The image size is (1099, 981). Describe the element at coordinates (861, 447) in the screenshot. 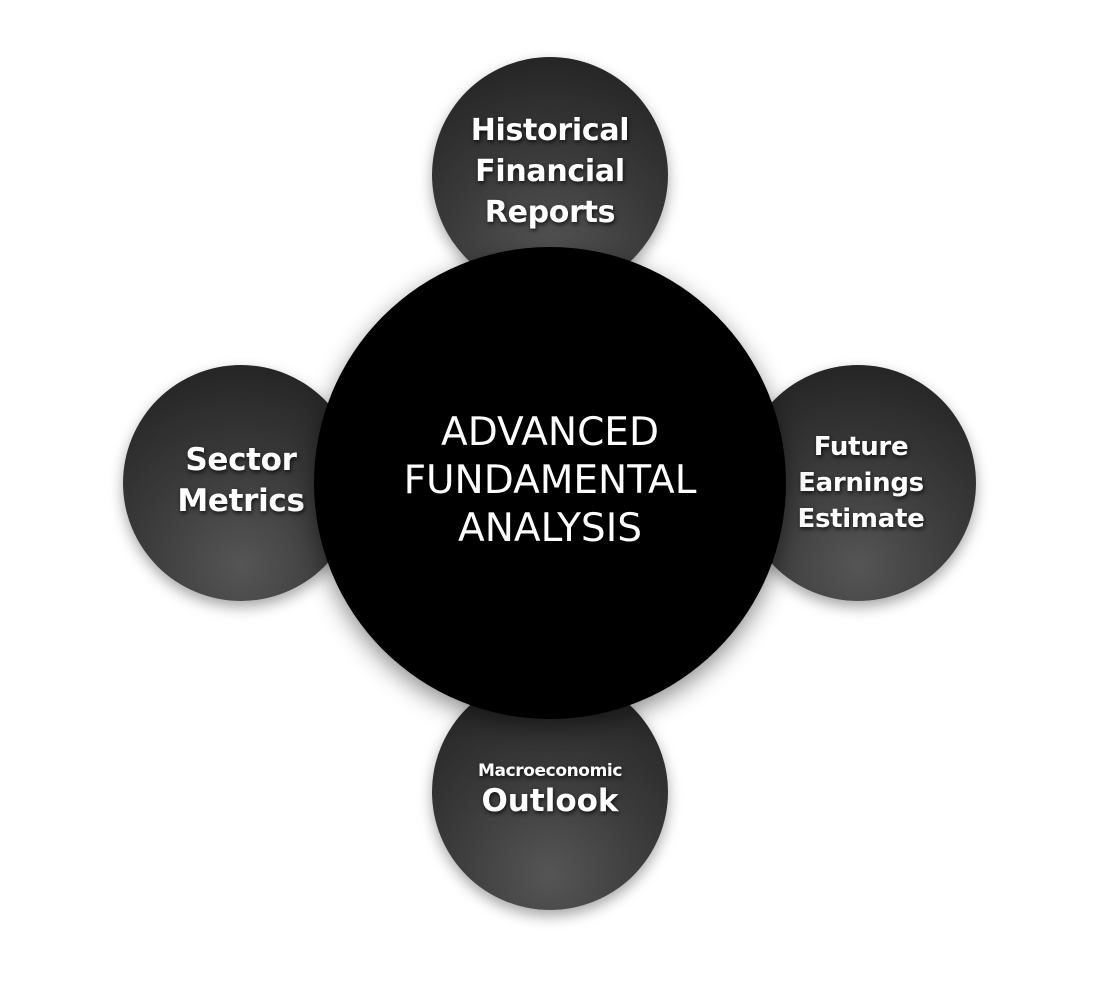

I see `label-line: Future` at that location.